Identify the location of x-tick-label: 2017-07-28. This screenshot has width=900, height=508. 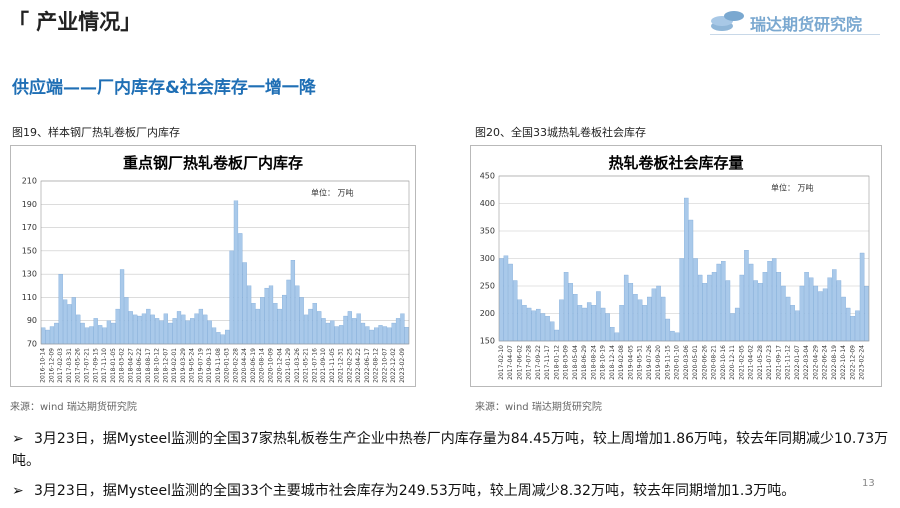
(529, 362).